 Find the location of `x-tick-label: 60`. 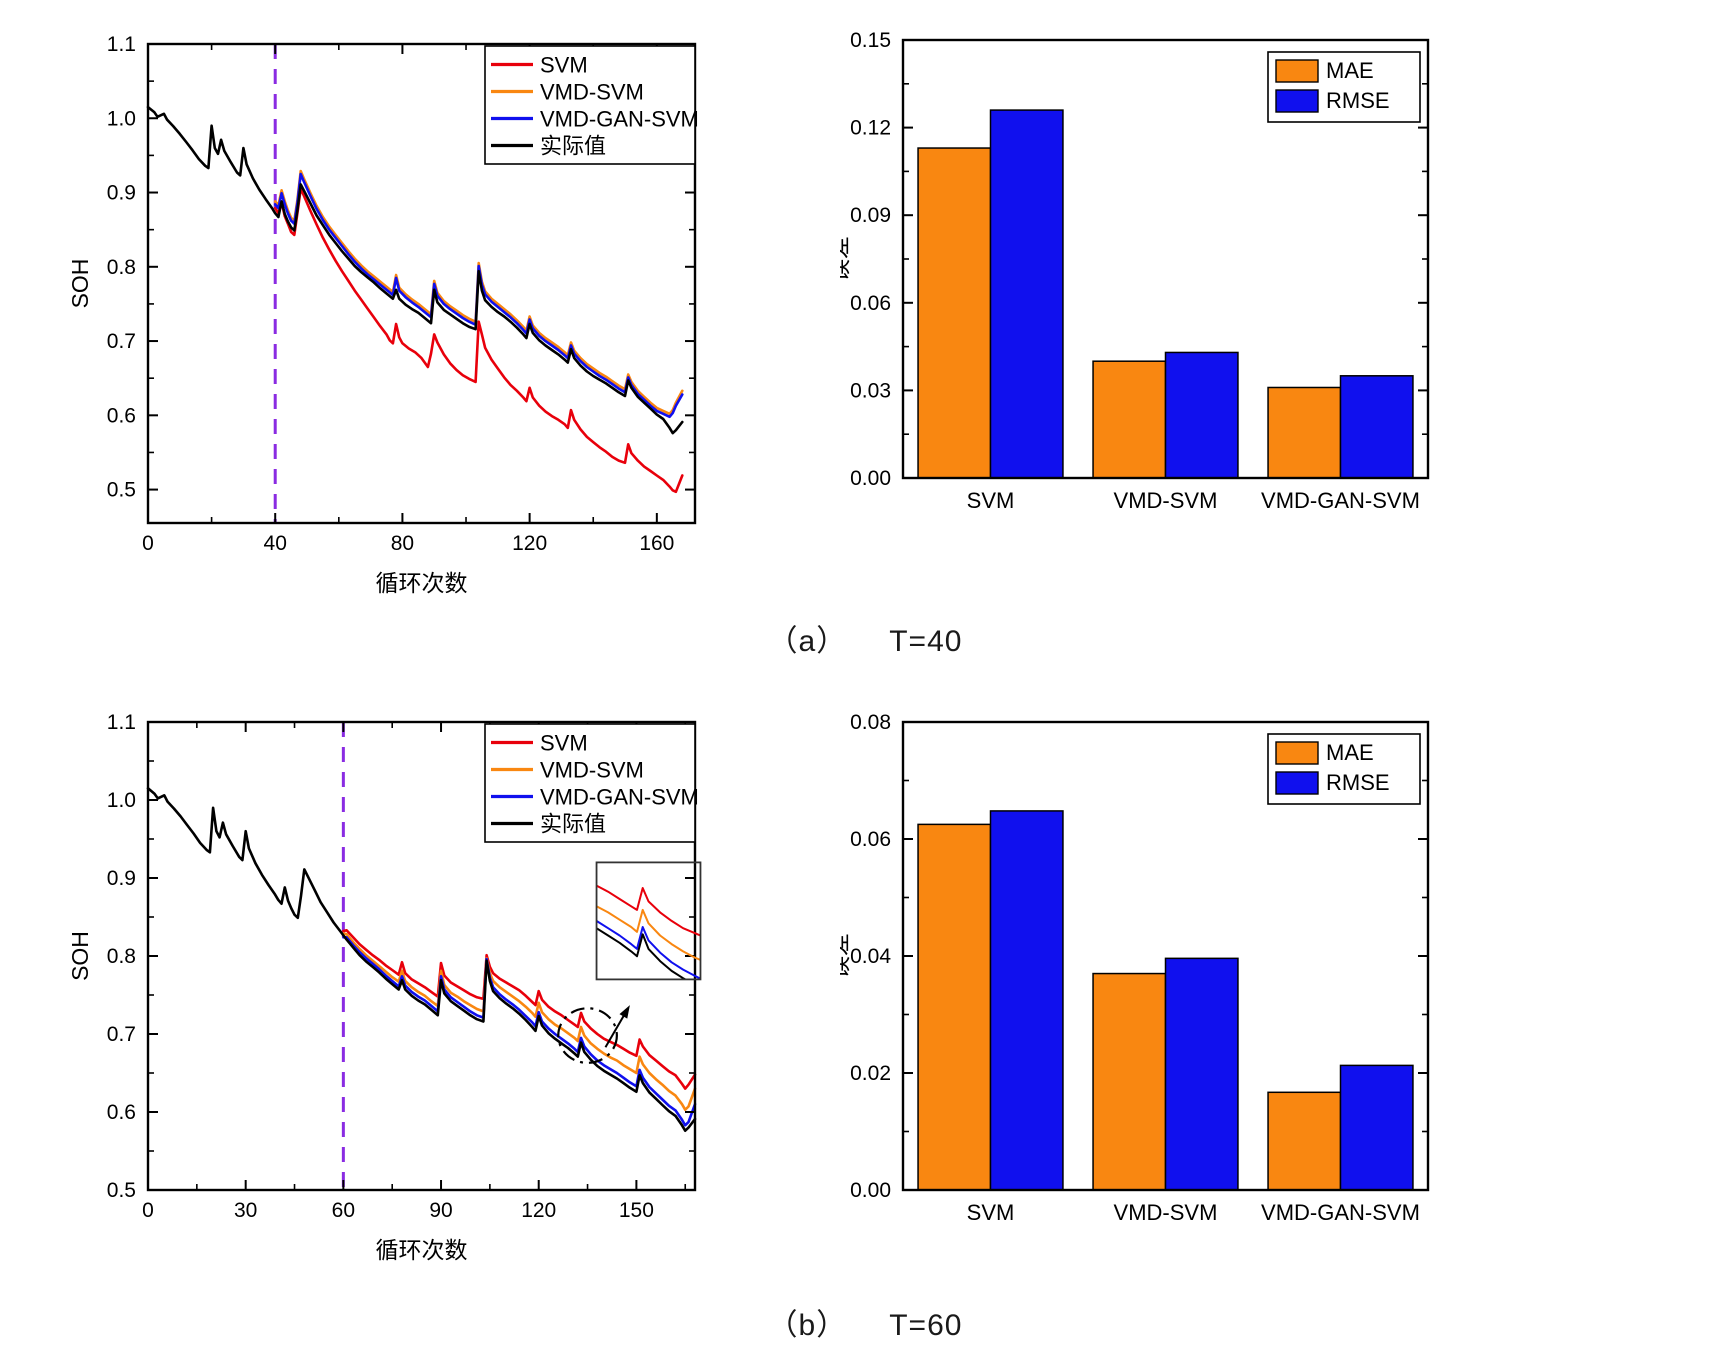

x-tick-label: 60 is located at coordinates (343, 1210).